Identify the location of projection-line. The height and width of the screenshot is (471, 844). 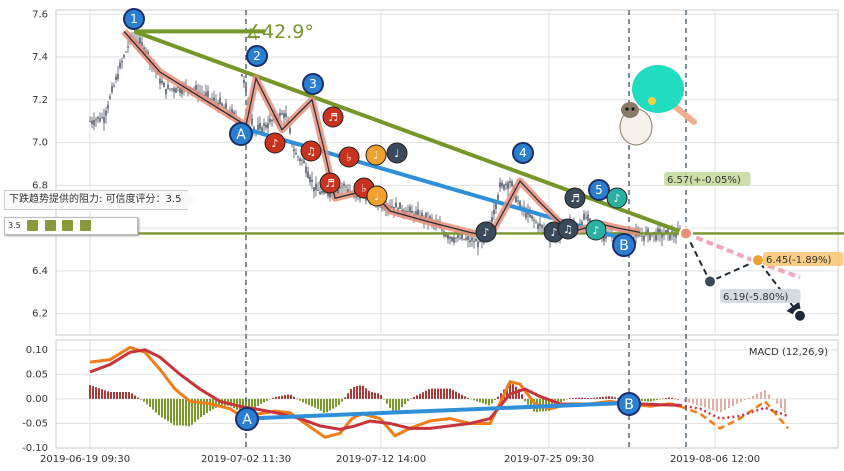
(744, 275).